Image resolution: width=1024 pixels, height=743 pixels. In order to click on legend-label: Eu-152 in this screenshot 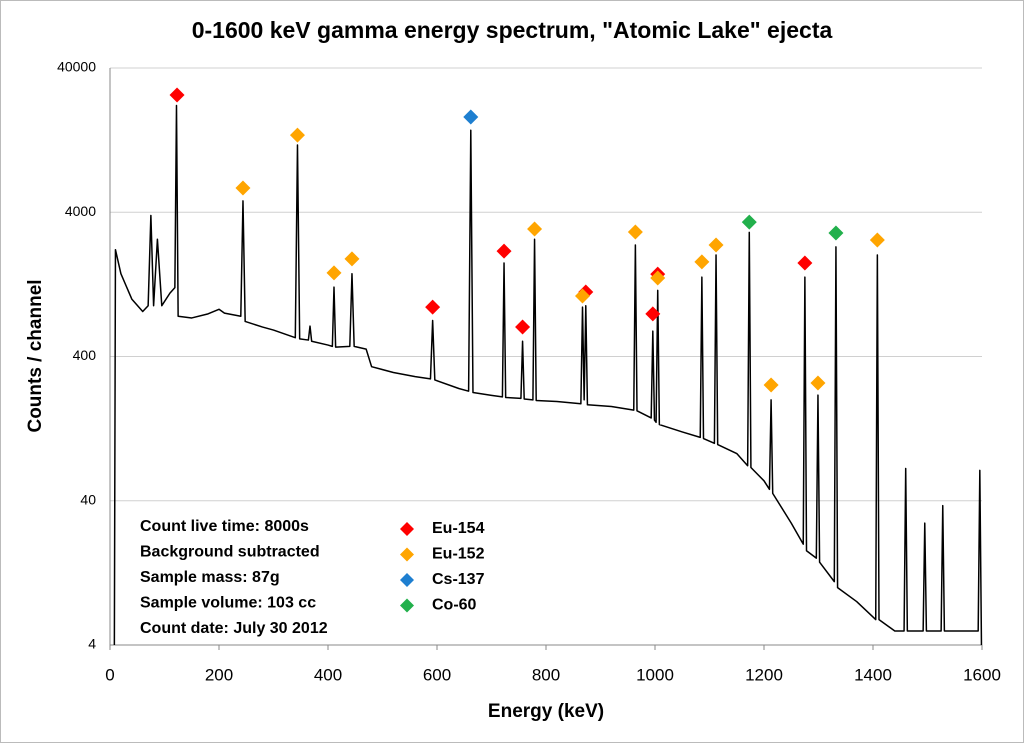, I will do `click(458, 554)`.